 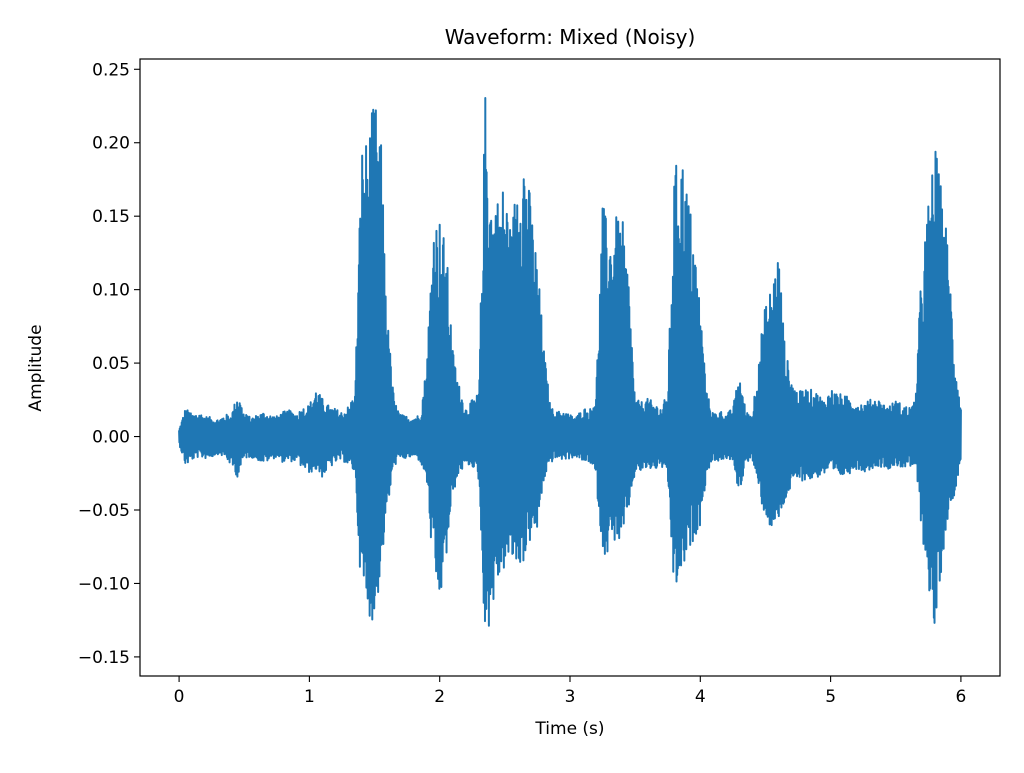 I want to click on x-tick-label: 3, so click(x=570, y=697).